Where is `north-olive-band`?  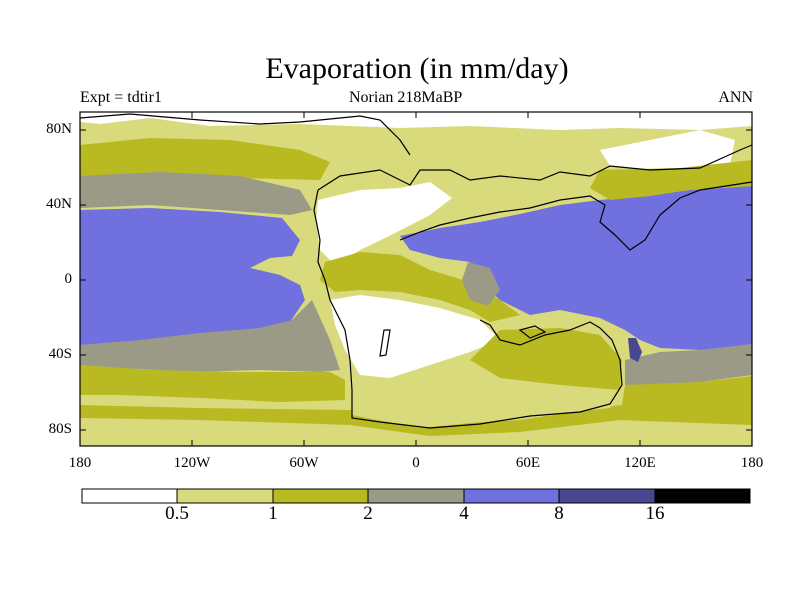 north-olive-band is located at coordinates (205, 159).